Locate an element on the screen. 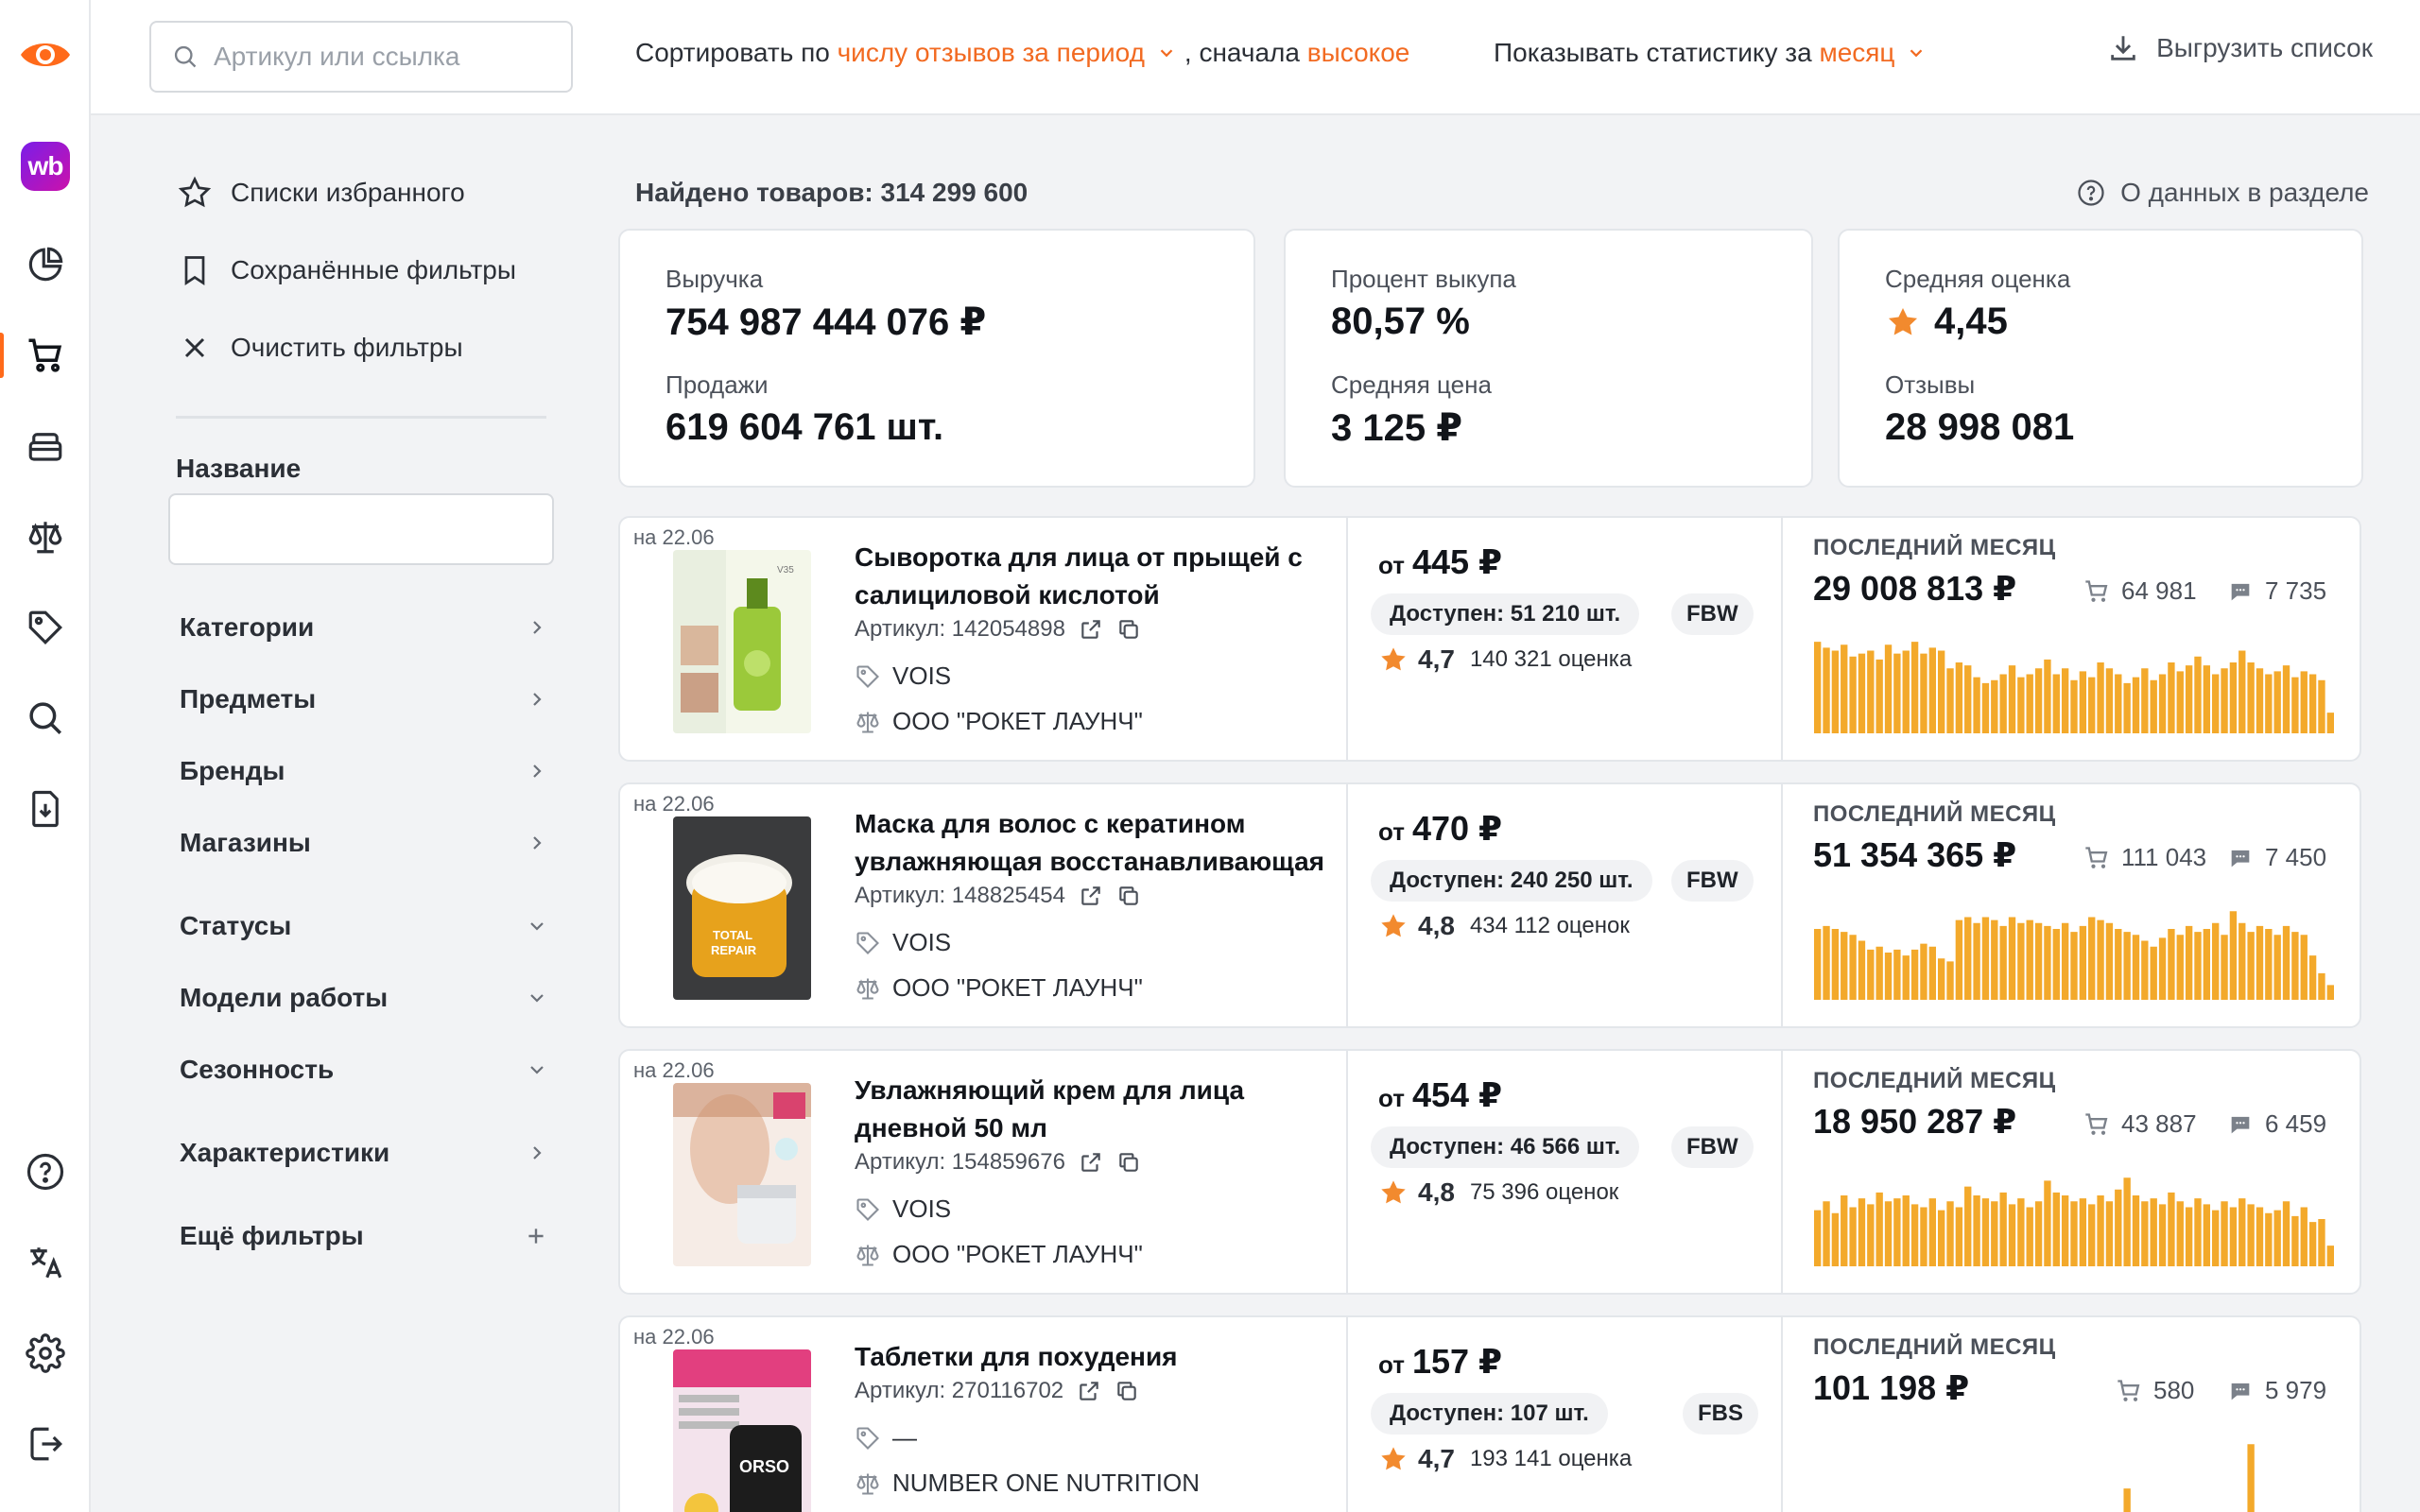  product-image is located at coordinates (742, 1174).